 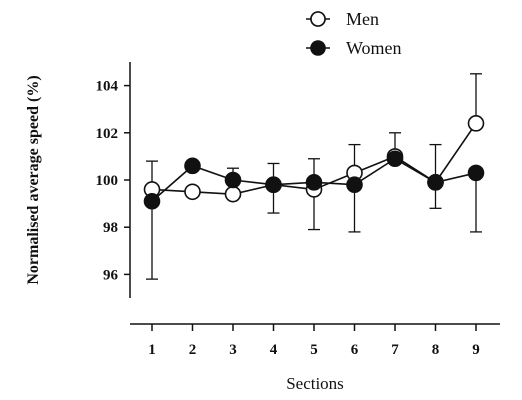 What do you see at coordinates (33, 179) in the screenshot?
I see `y-axis-title: Normalised average speed (%)` at bounding box center [33, 179].